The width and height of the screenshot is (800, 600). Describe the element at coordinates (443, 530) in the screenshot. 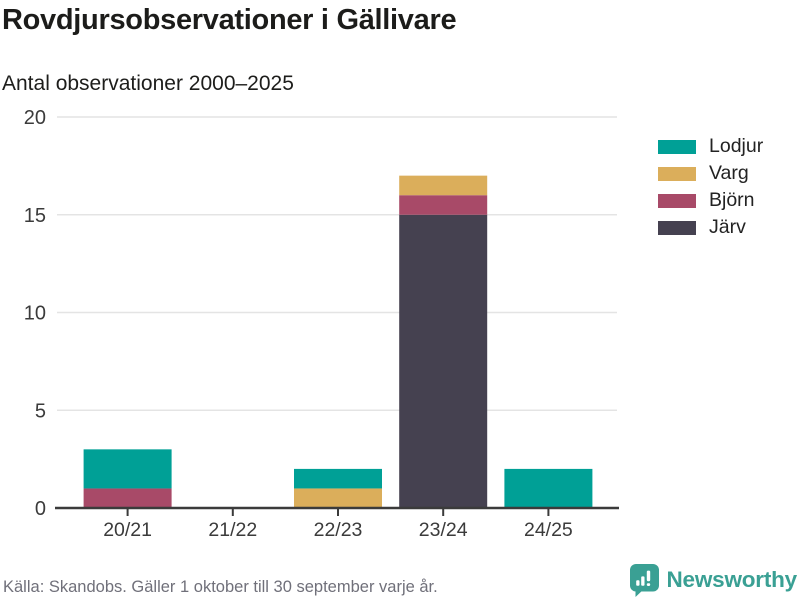

I see `x-tick-label: 23/24` at that location.